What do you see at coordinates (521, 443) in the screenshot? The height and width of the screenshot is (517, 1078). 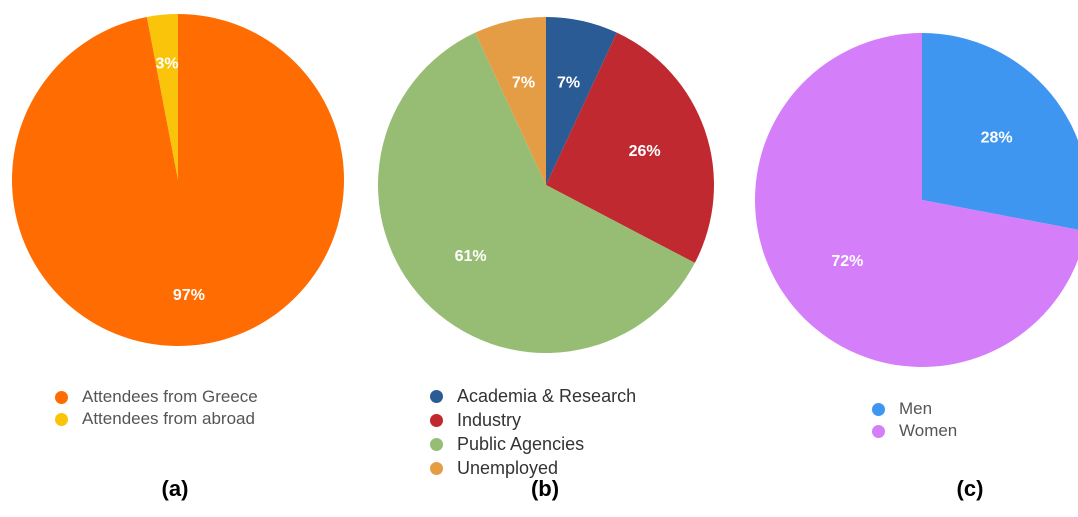 I see `legend-label-public-agencies: Public Agencies` at bounding box center [521, 443].